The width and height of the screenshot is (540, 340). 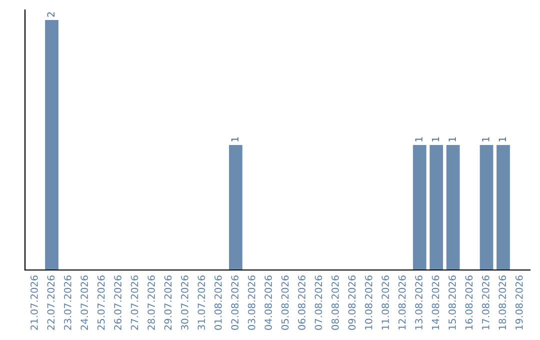 What do you see at coordinates (368, 302) in the screenshot?
I see `x-tick-label: 10.08.2026` at bounding box center [368, 302].